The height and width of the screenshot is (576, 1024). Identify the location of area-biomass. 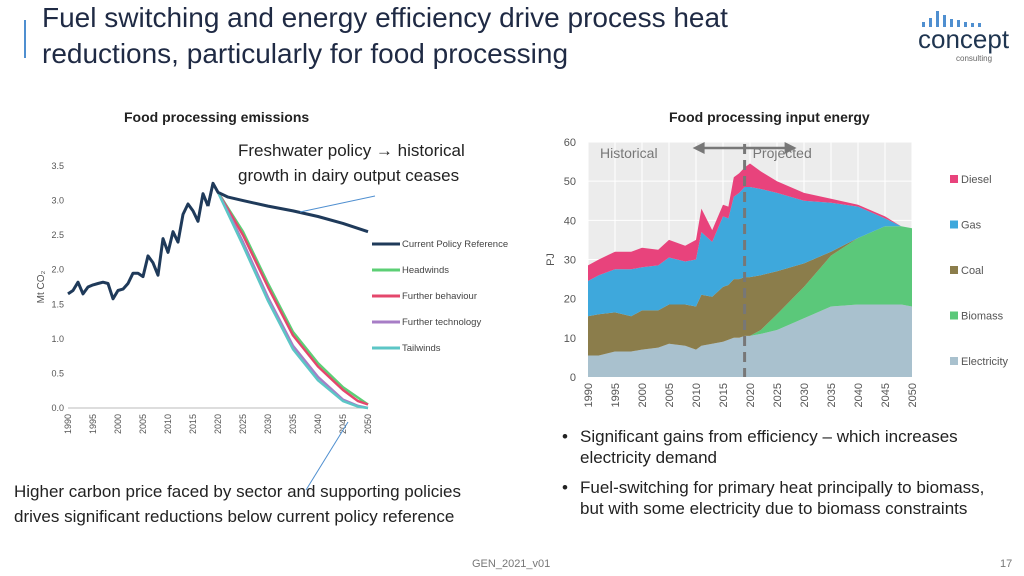
(750, 291).